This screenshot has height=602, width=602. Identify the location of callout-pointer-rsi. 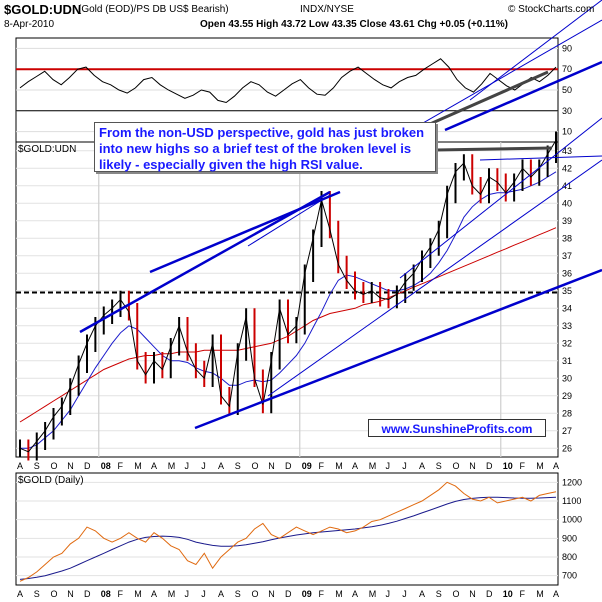
(489, 98).